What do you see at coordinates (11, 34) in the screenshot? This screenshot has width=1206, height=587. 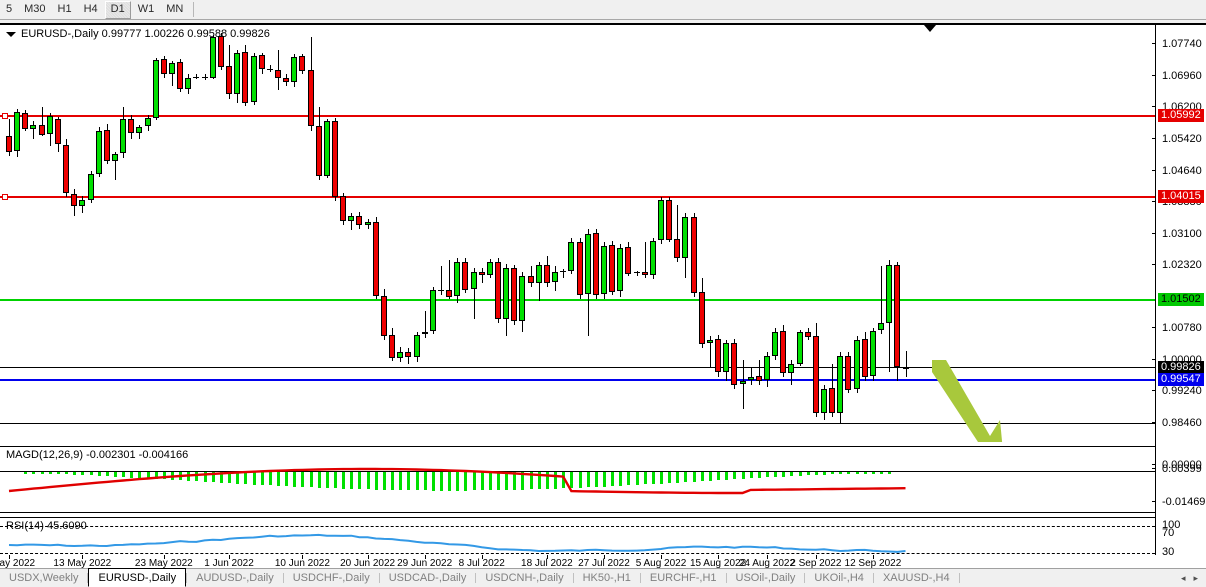 I see `collapse-triangle-icon` at bounding box center [11, 34].